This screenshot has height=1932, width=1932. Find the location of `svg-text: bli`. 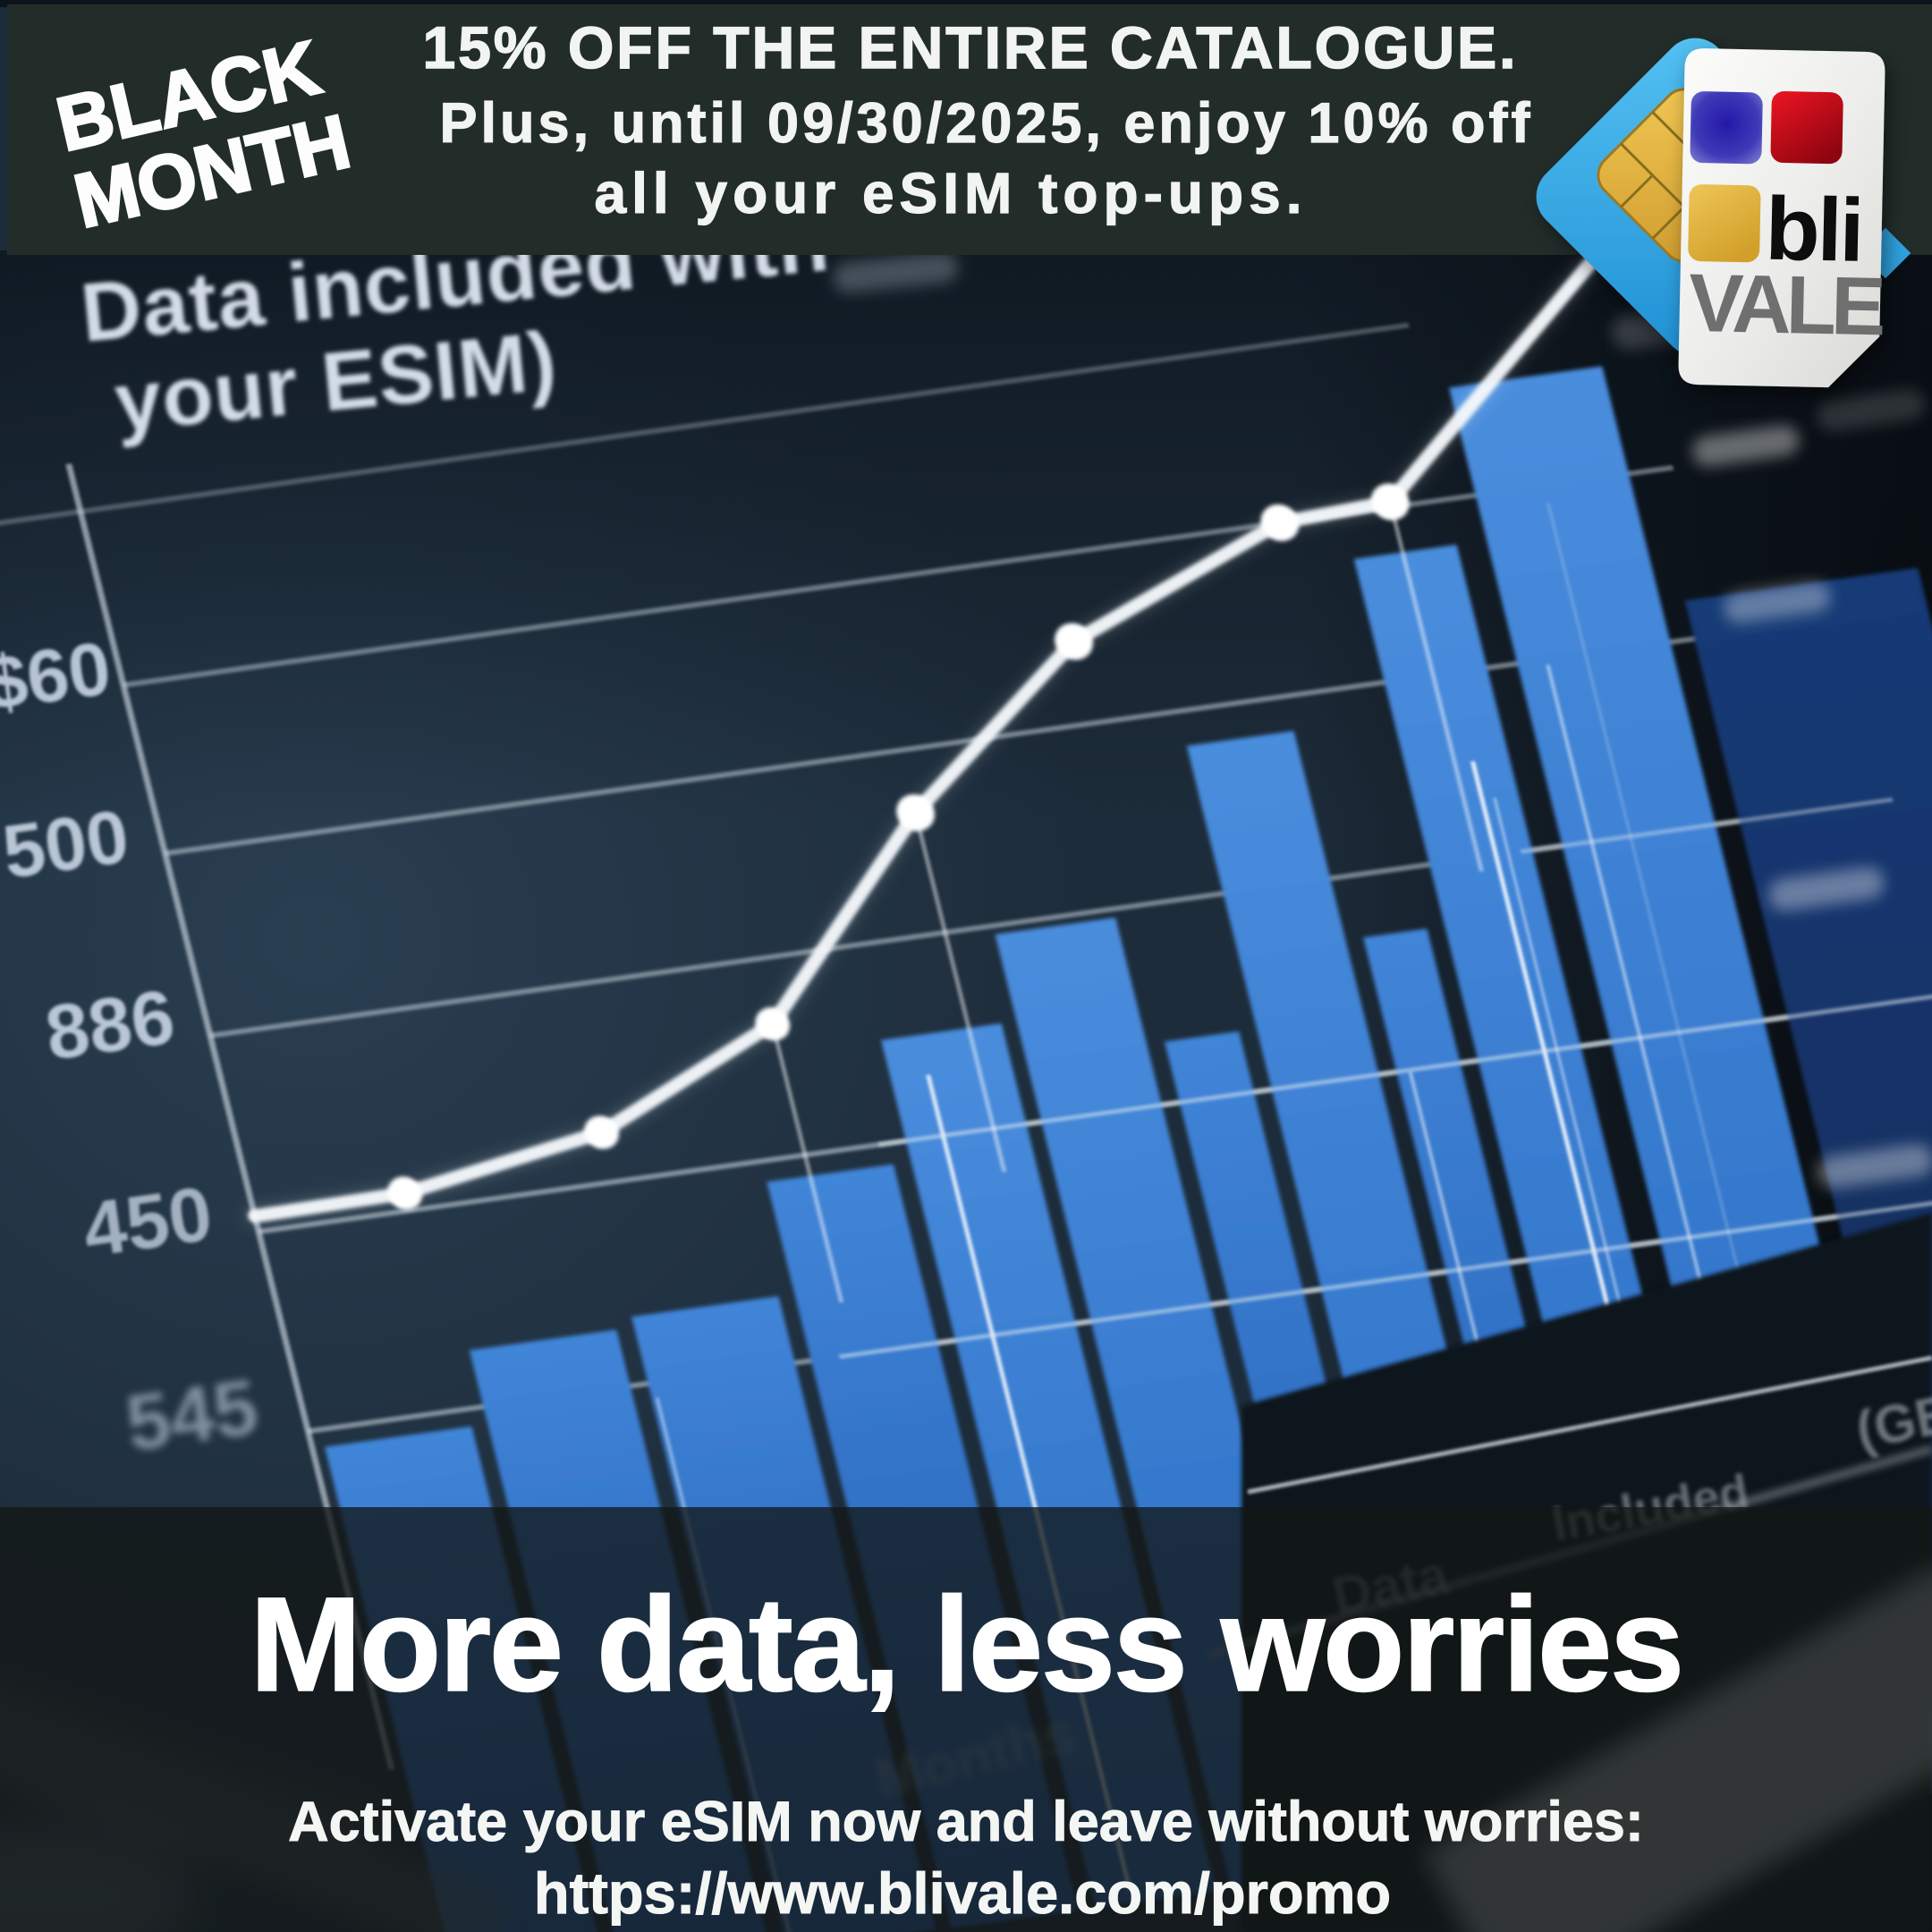

svg-text: bli is located at coordinates (1814, 230).